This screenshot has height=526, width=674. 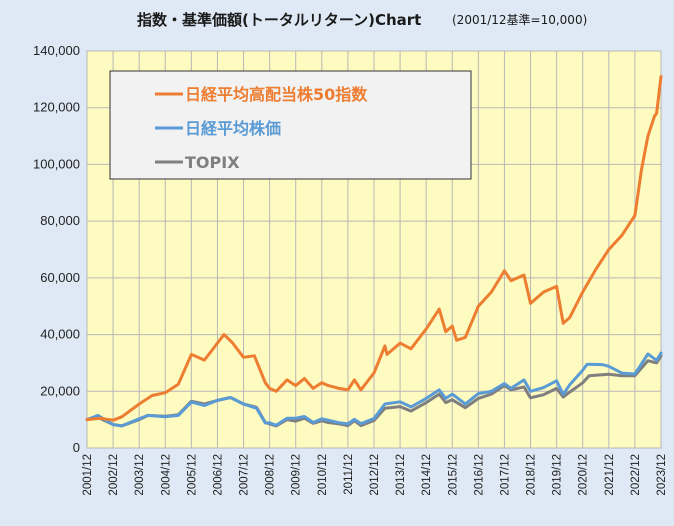 I want to click on legend-label: 日経平均株価, so click(x=233, y=128).